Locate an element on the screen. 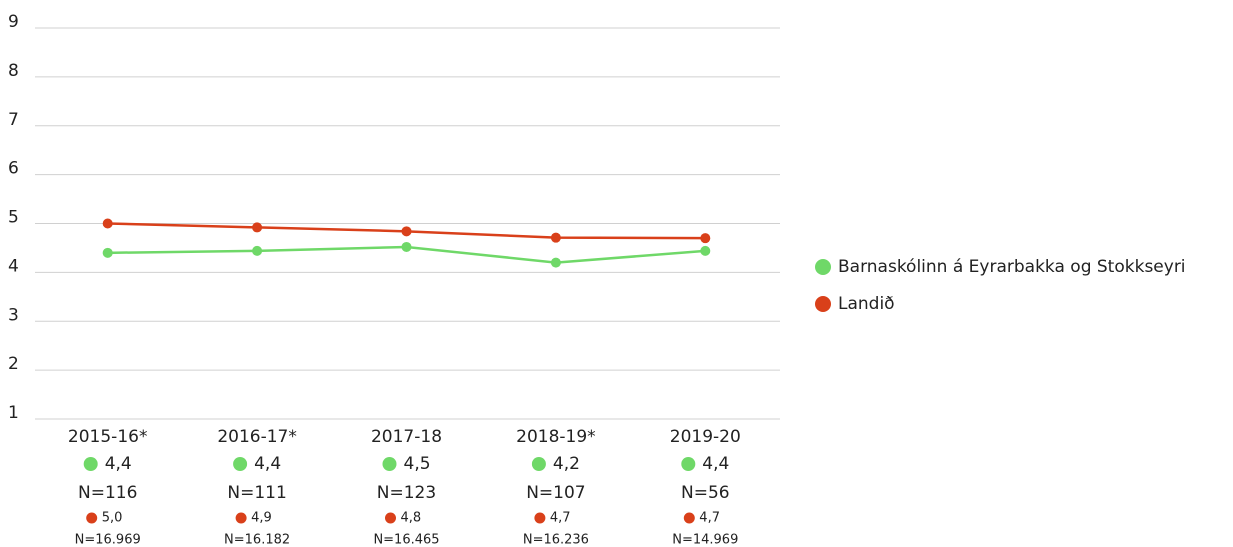 This screenshot has width=1233, height=547. legend-label: Barnaskólinn á Eyrarbakka og Stokkseyri is located at coordinates (1012, 267).